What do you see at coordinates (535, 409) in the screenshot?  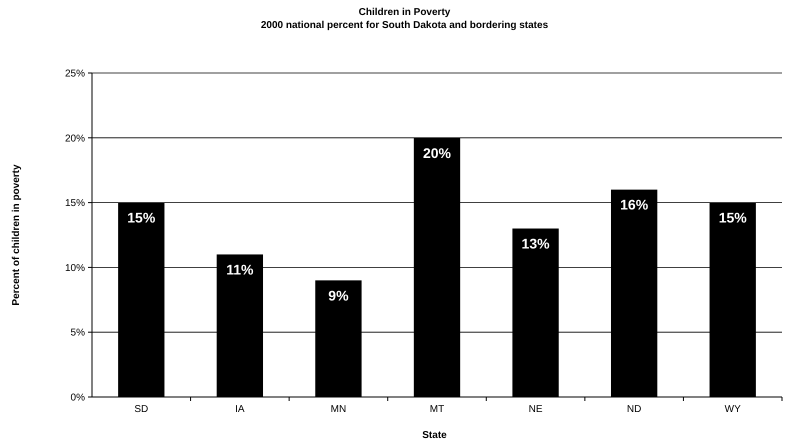 I see `x-tick-label: NE` at bounding box center [535, 409].